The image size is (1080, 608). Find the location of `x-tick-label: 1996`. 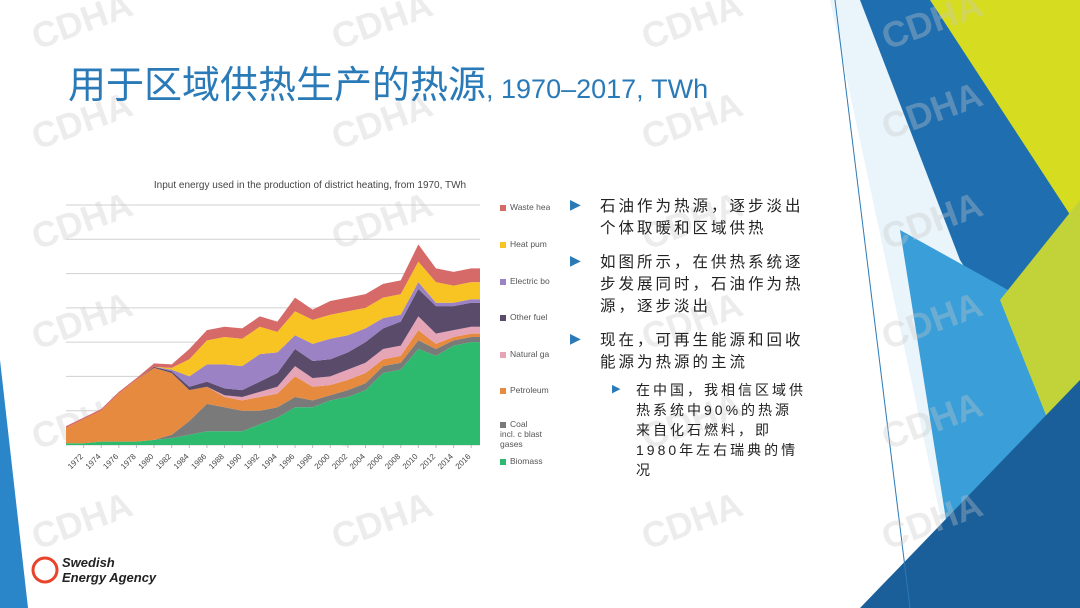

x-tick-label: 1996 is located at coordinates (286, 461).